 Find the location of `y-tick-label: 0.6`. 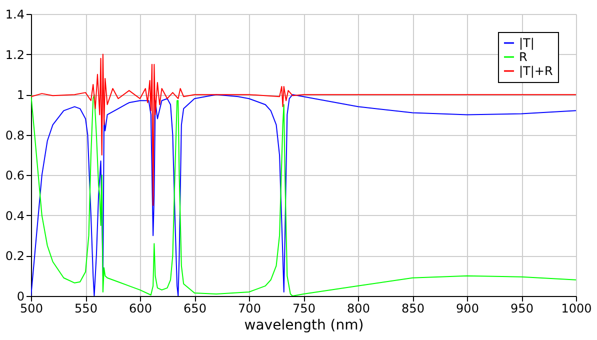

y-tick-label: 0.6 is located at coordinates (14, 175).